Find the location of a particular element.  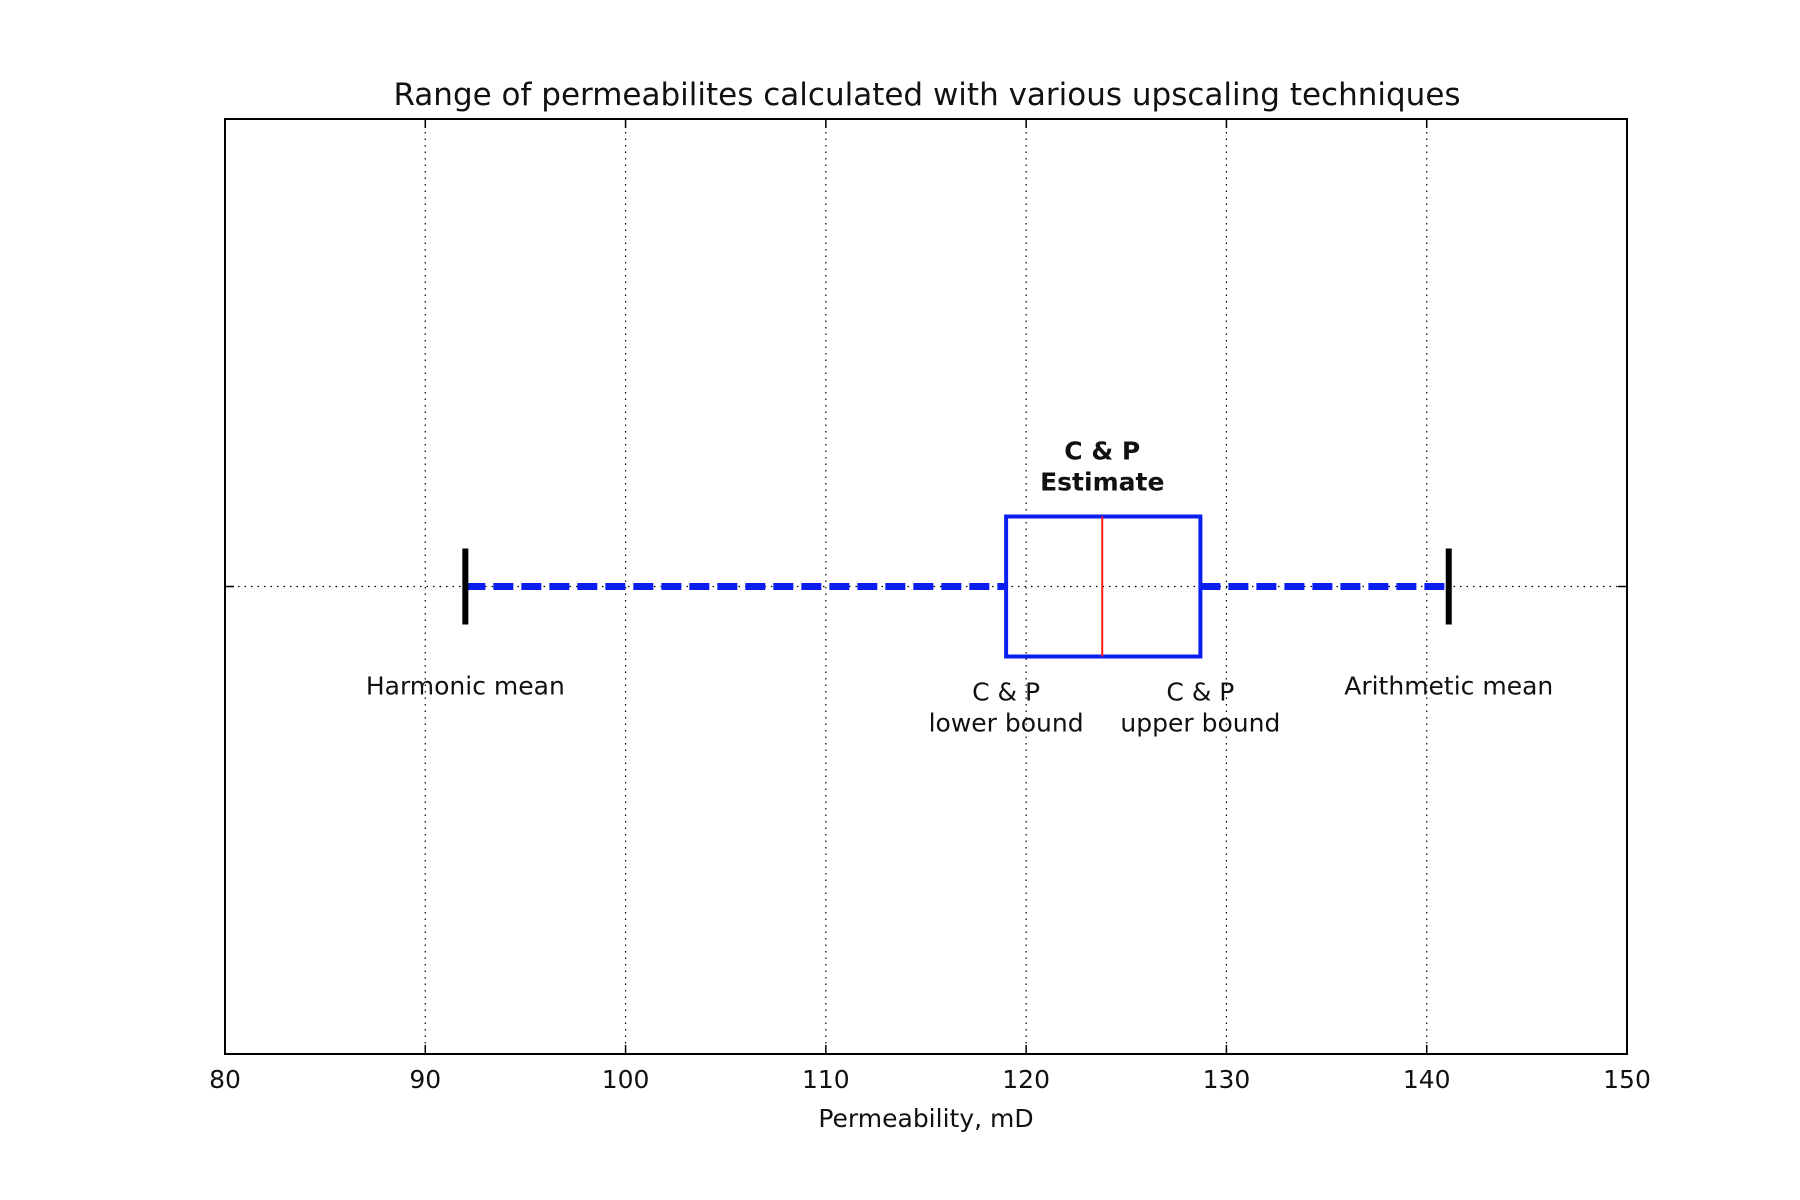

x-tick-label-100: 100 is located at coordinates (626, 1079).